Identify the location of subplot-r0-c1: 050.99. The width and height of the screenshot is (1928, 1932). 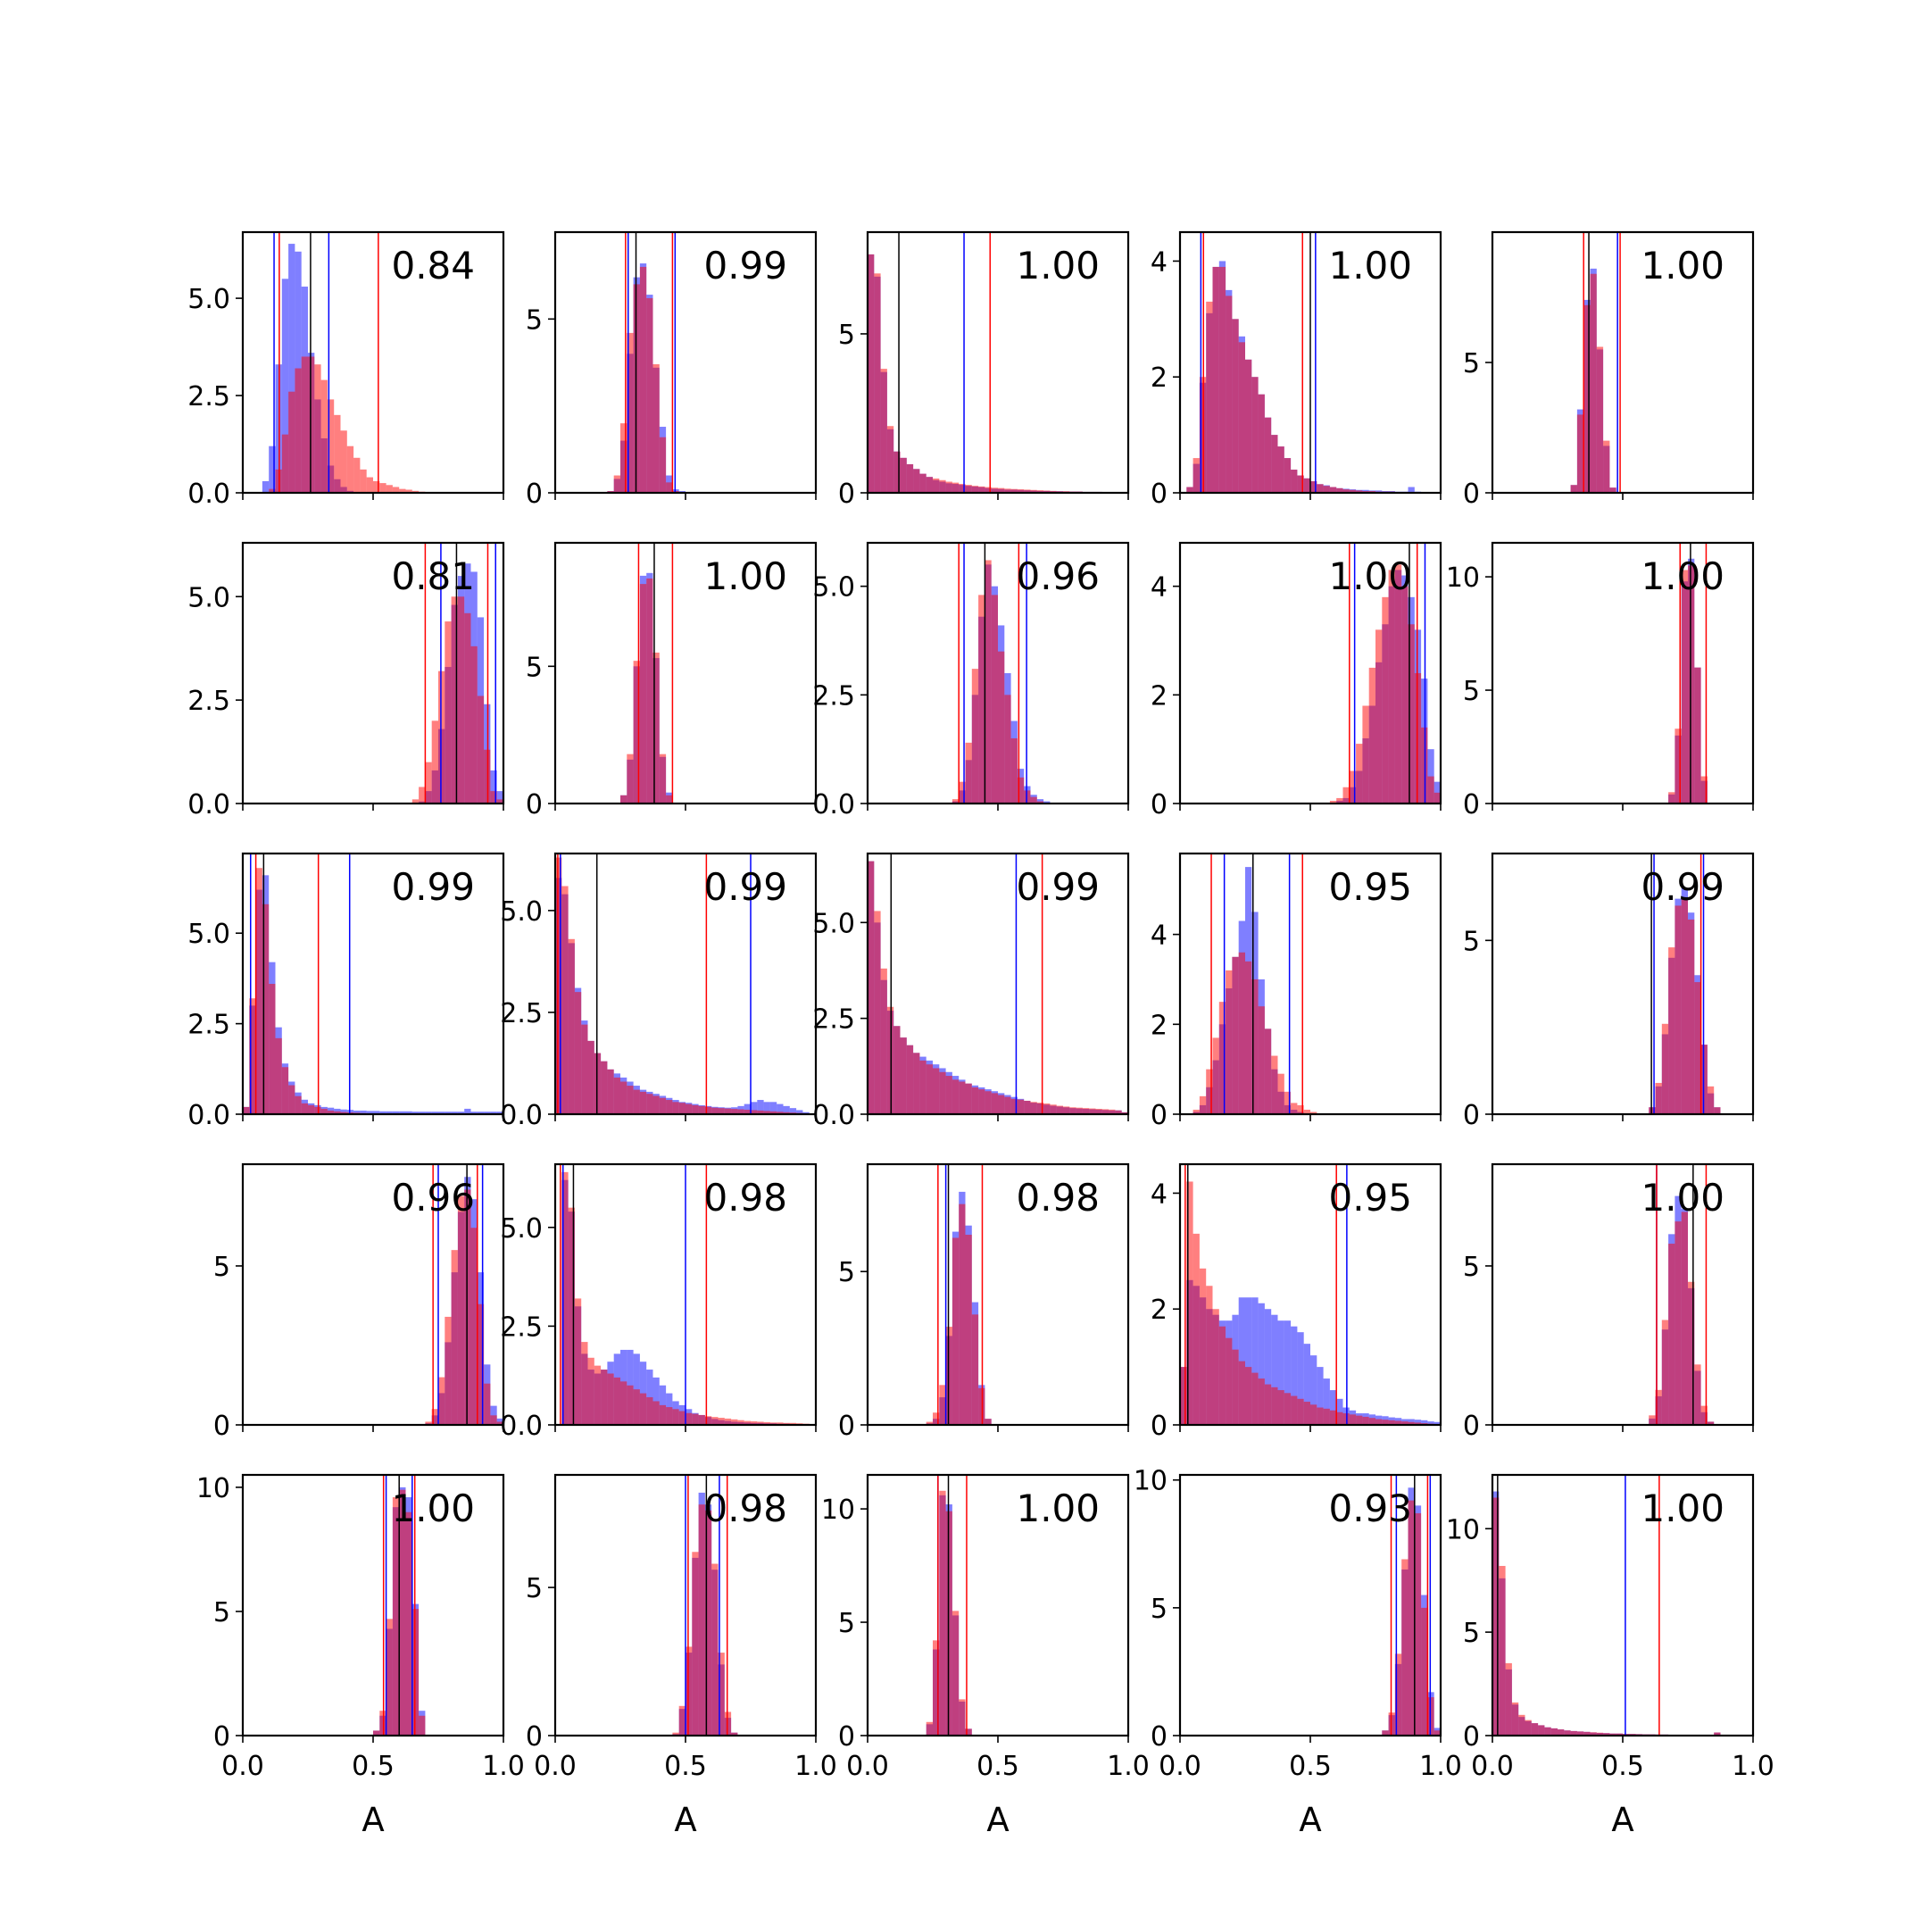
(671, 371).